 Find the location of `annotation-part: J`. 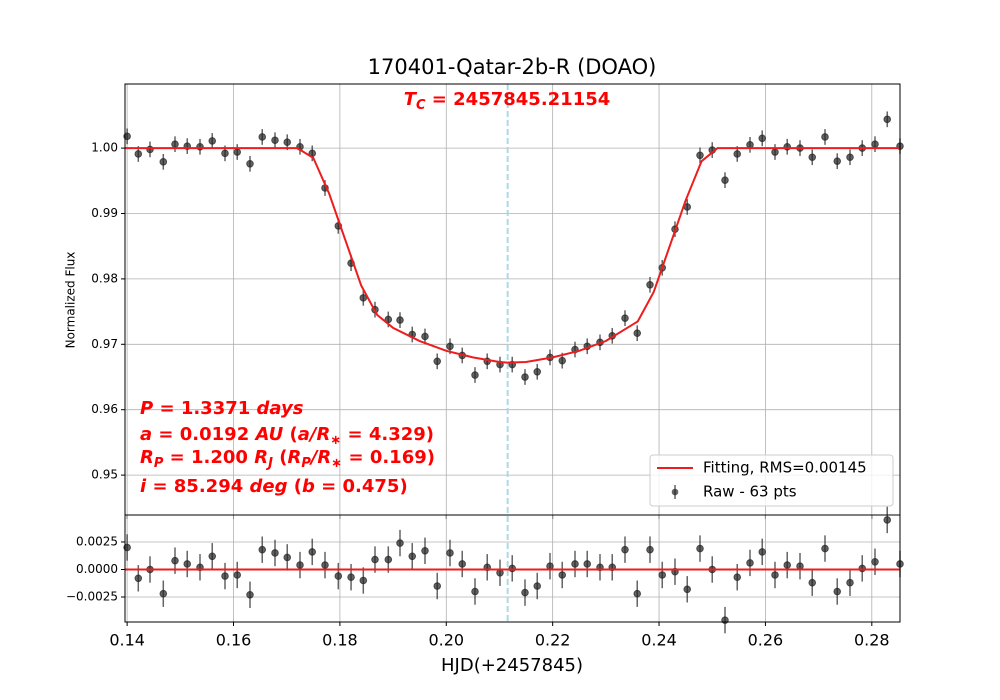

annotation-part: J is located at coordinates (269, 463).